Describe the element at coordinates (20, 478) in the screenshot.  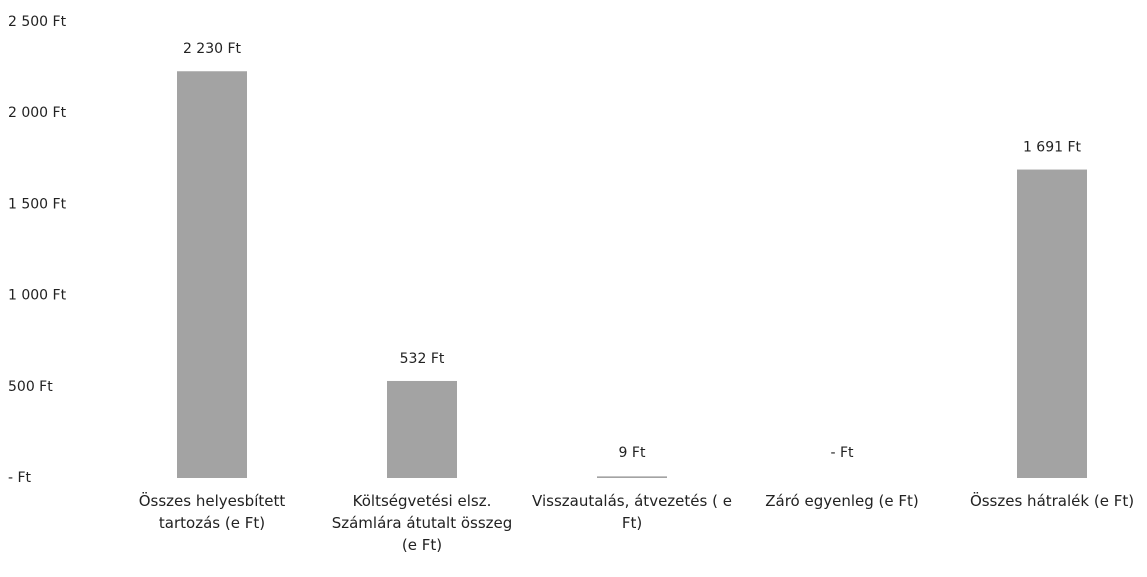
I see `y-tick-label: - Ft` at that location.